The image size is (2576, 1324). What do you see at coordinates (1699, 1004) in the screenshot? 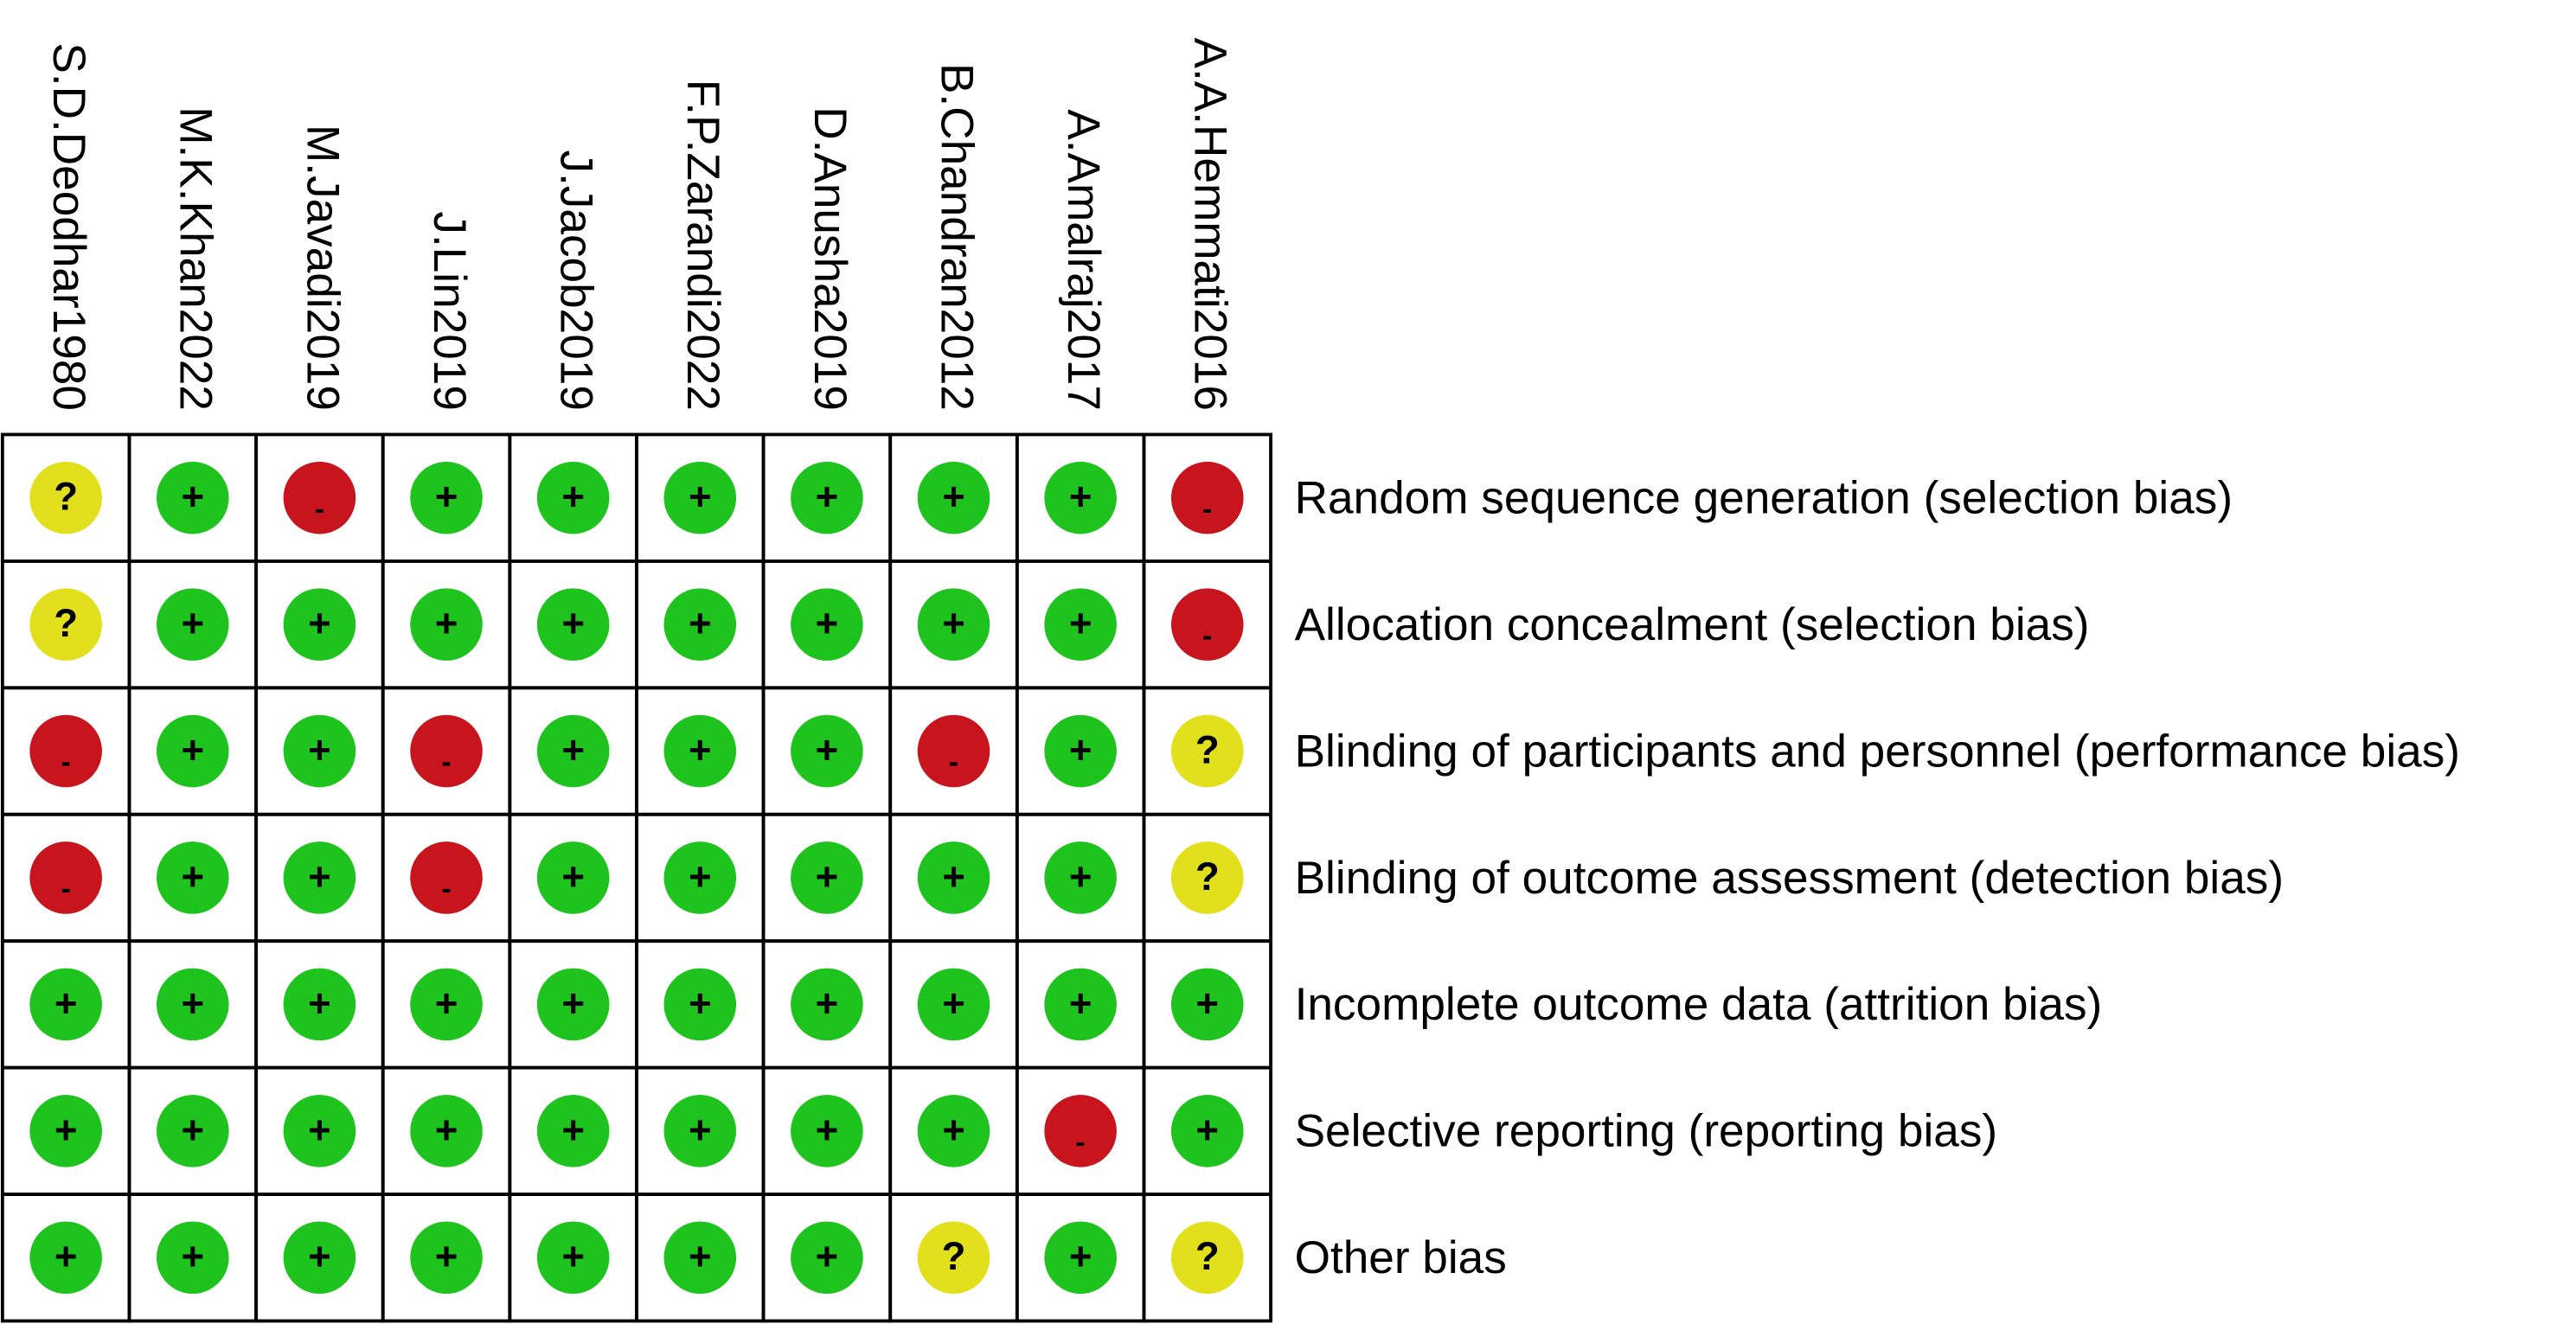
I see `domain-label: Incomplete outcome data (attrition bias)` at bounding box center [1699, 1004].